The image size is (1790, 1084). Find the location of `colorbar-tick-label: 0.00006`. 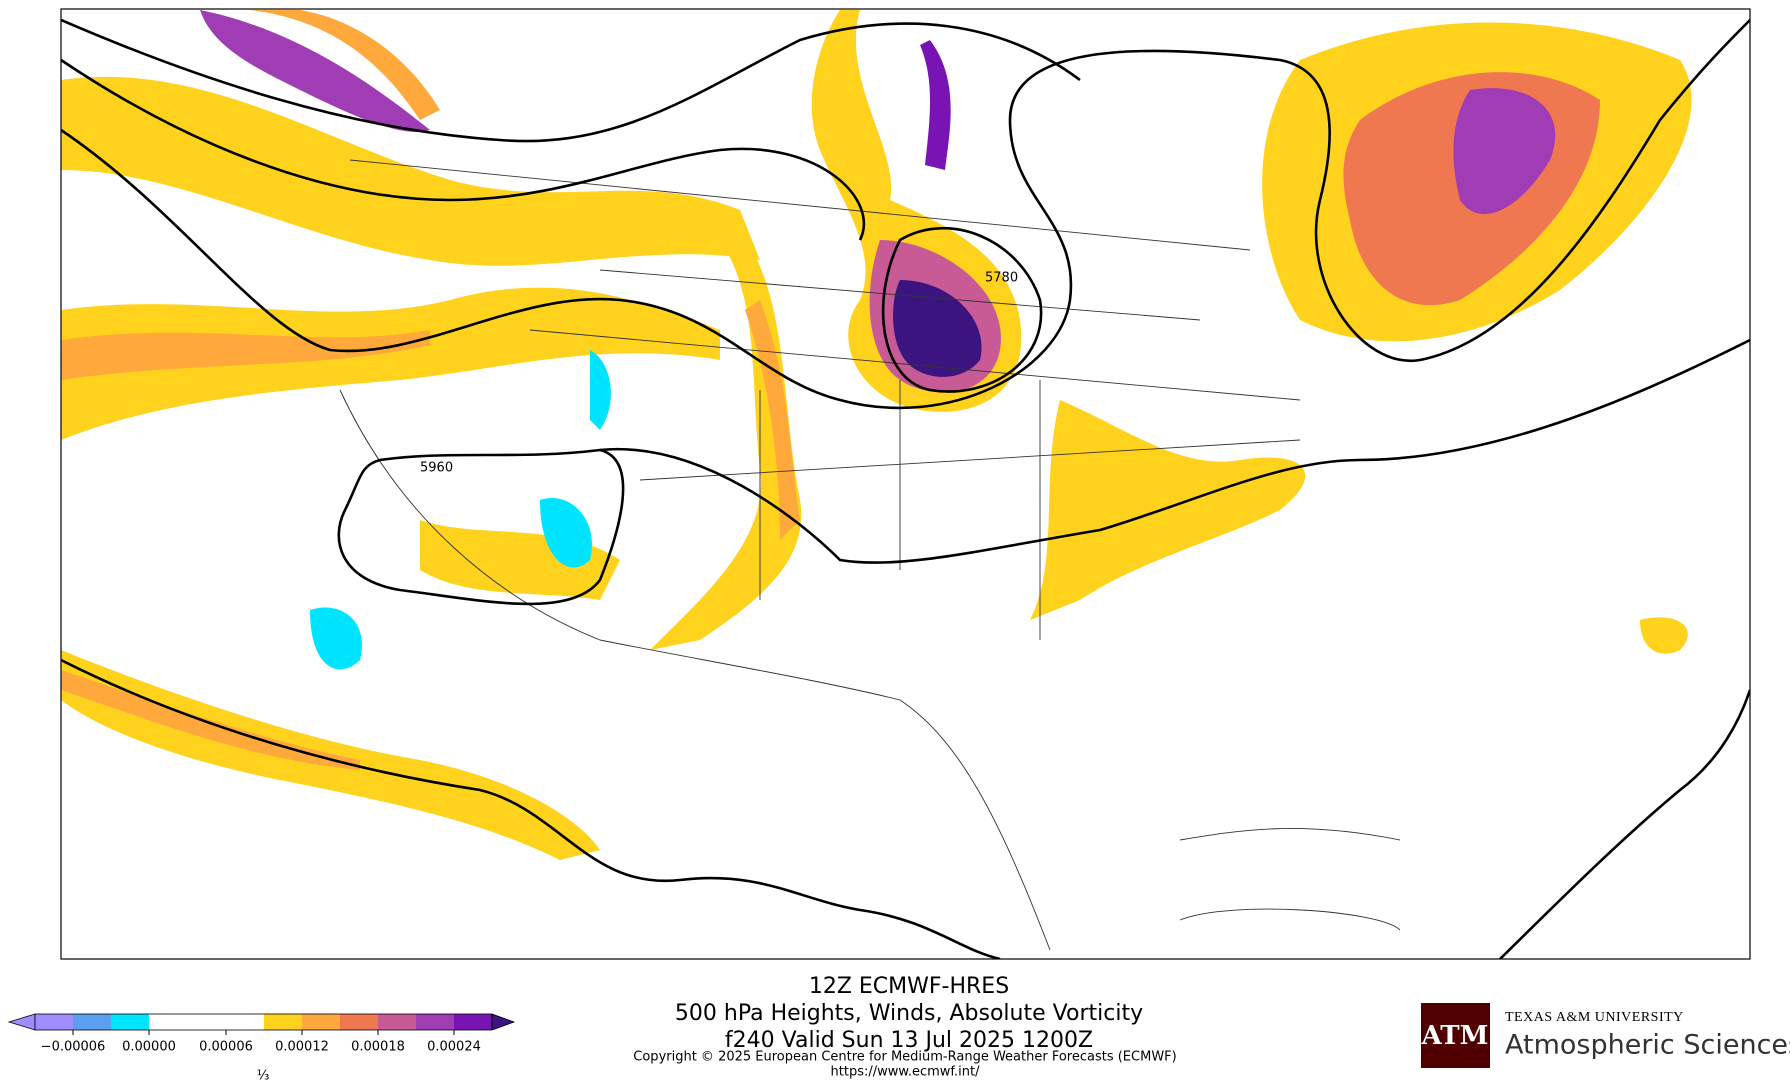

colorbar-tick-label: 0.00006 is located at coordinates (226, 1047).